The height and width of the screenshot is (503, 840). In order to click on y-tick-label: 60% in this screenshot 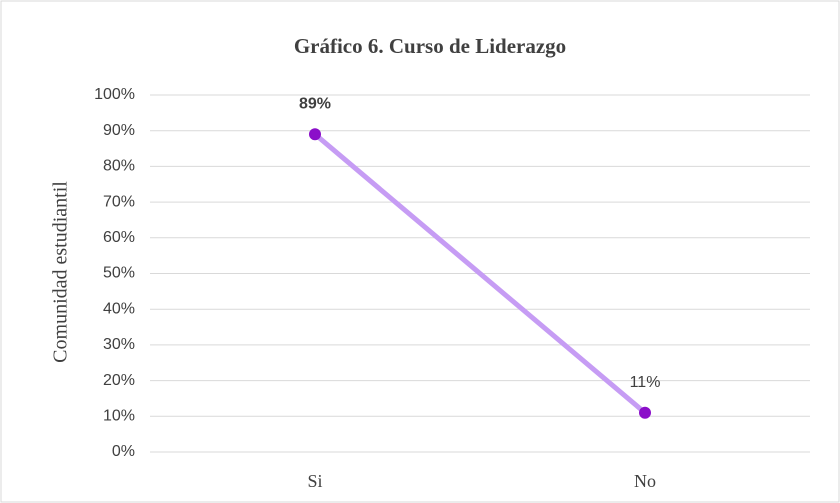, I will do `click(119, 237)`.